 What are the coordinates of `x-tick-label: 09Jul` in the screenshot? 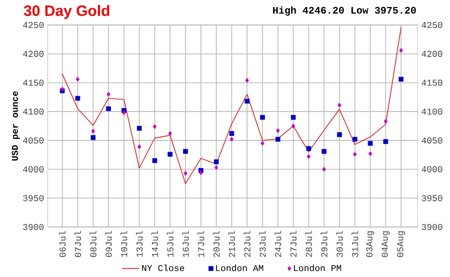 It's located at (108, 244).